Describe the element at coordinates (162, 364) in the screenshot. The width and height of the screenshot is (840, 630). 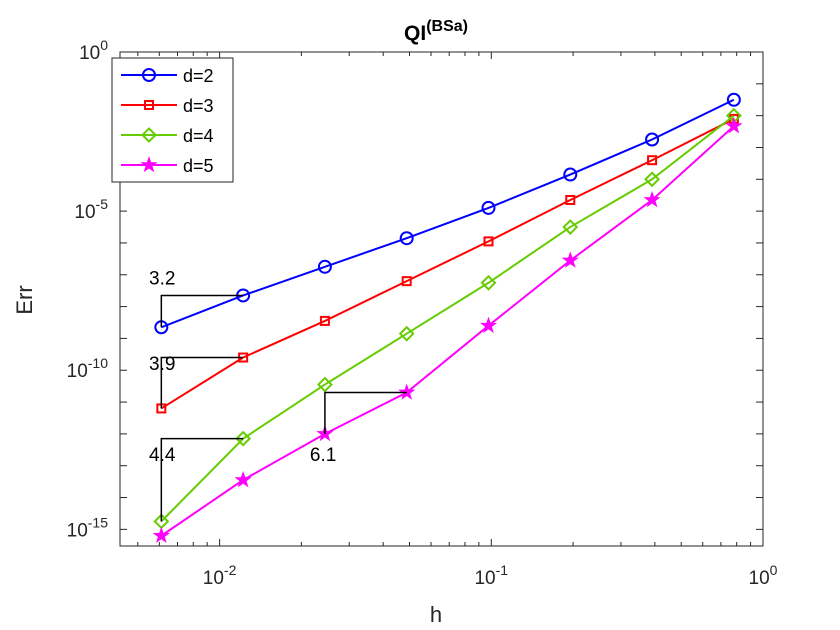
I see `slope-label-1: 3.9` at that location.